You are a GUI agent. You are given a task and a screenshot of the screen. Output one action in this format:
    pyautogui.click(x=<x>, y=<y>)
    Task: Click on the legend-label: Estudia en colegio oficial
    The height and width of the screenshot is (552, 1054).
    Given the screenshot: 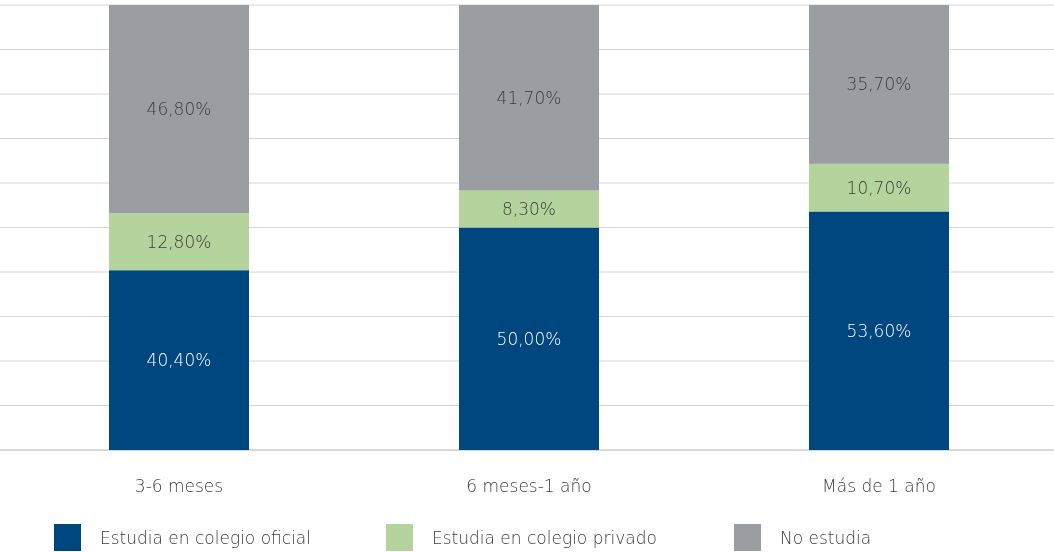 What is the action you would take?
    pyautogui.click(x=205, y=537)
    